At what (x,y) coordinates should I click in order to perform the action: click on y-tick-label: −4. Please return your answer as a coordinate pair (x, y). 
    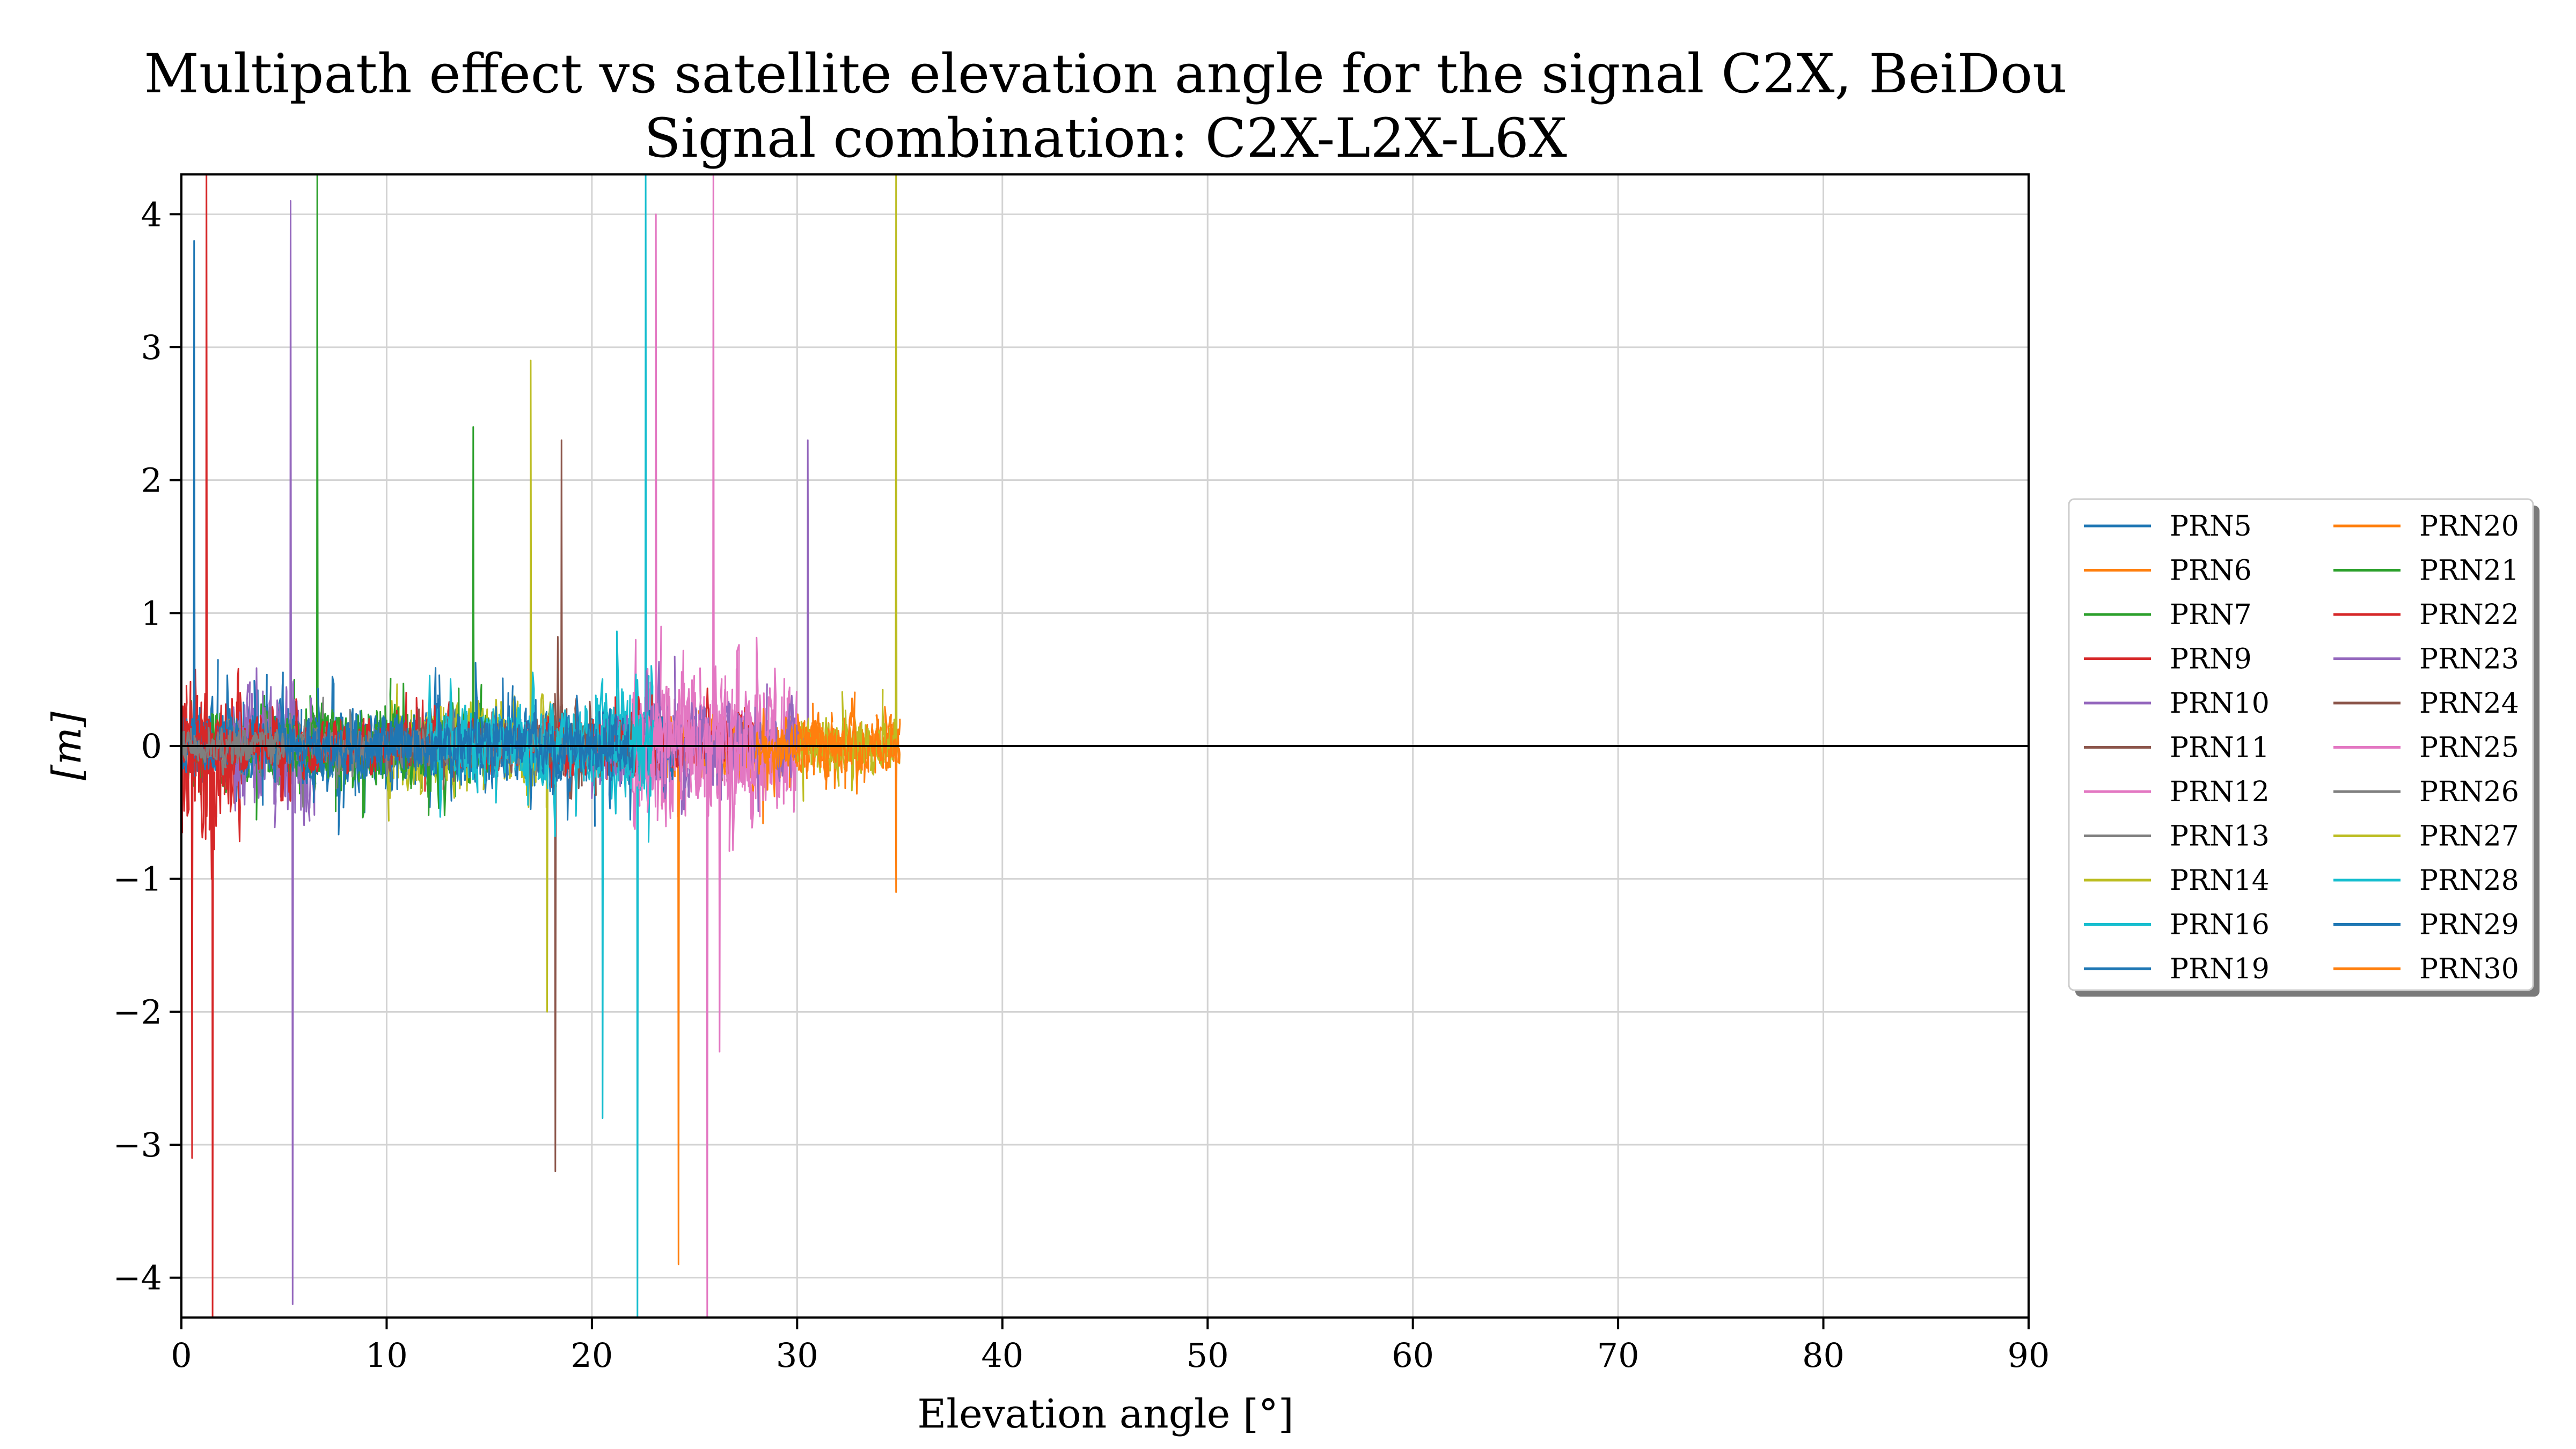
    Looking at the image, I should click on (137, 1278).